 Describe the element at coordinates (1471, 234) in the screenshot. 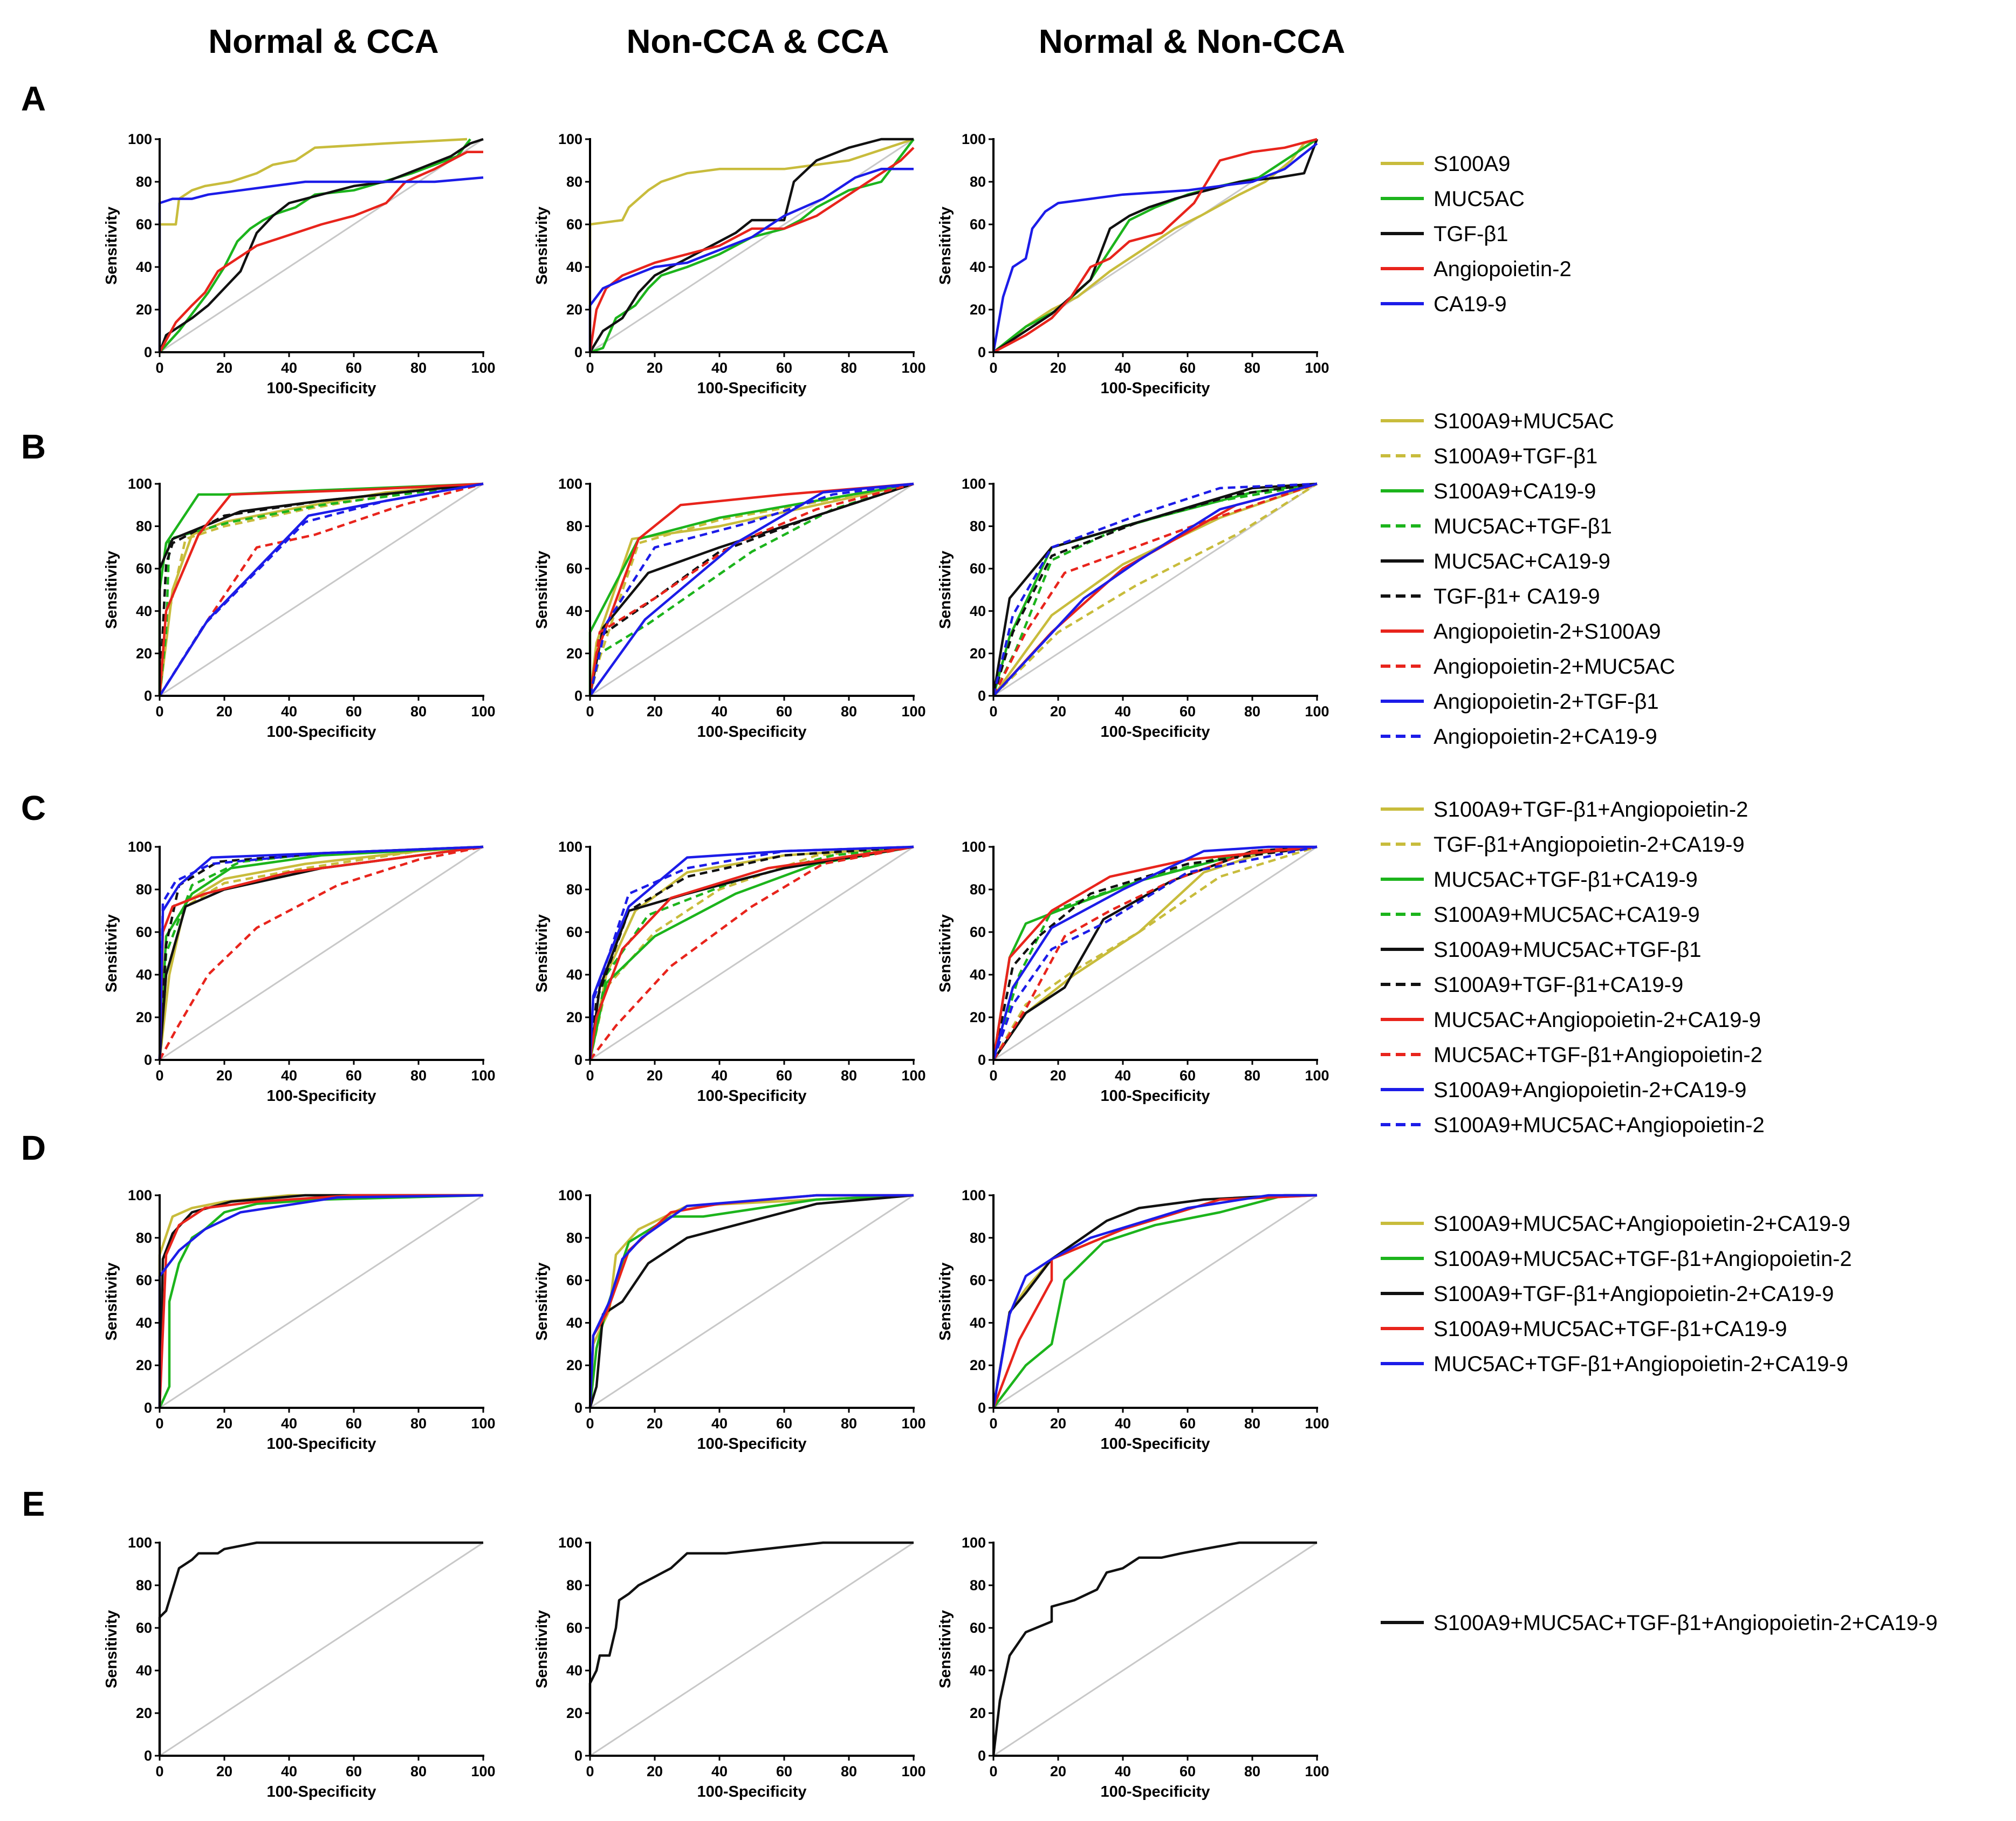

I see `legend-label: TGF-β1` at that location.